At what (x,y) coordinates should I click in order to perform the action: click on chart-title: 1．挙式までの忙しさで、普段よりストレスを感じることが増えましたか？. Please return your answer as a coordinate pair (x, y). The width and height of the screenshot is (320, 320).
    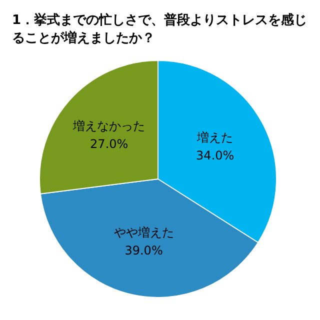
    Looking at the image, I should click on (159, 30).